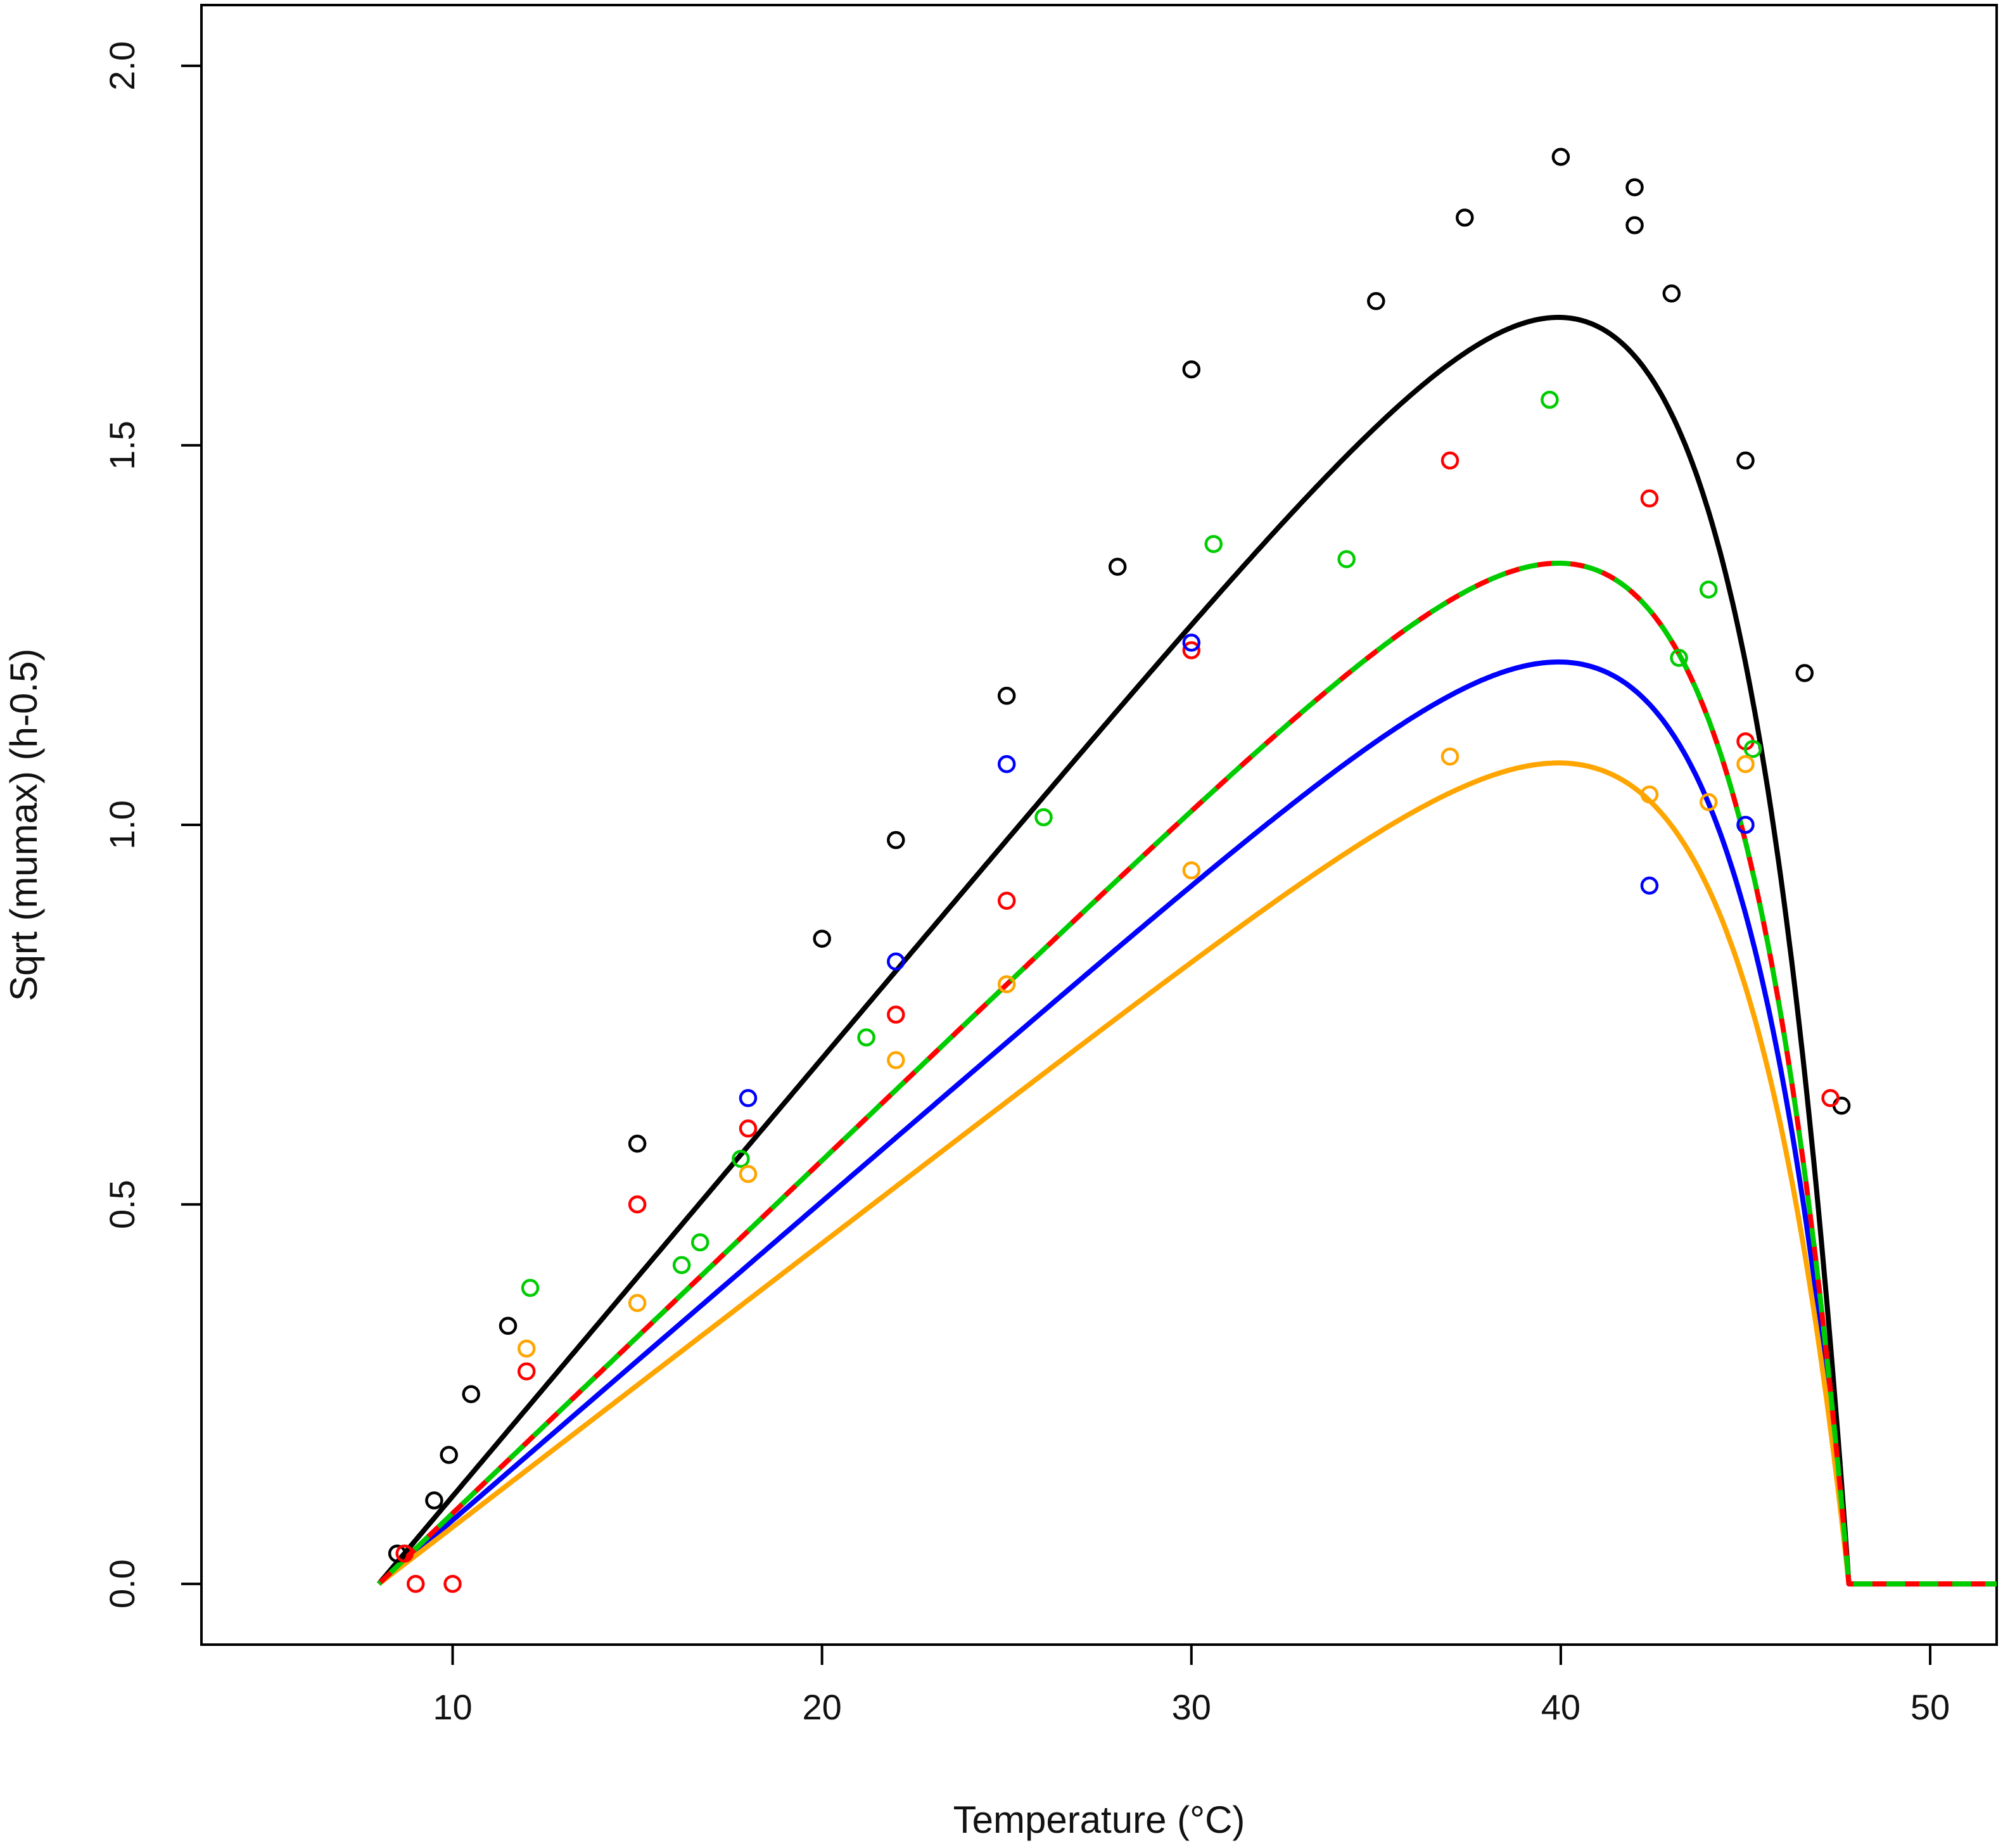 The height and width of the screenshot is (1848, 2003). I want to click on y-tick-label: 0.0, so click(122, 1584).